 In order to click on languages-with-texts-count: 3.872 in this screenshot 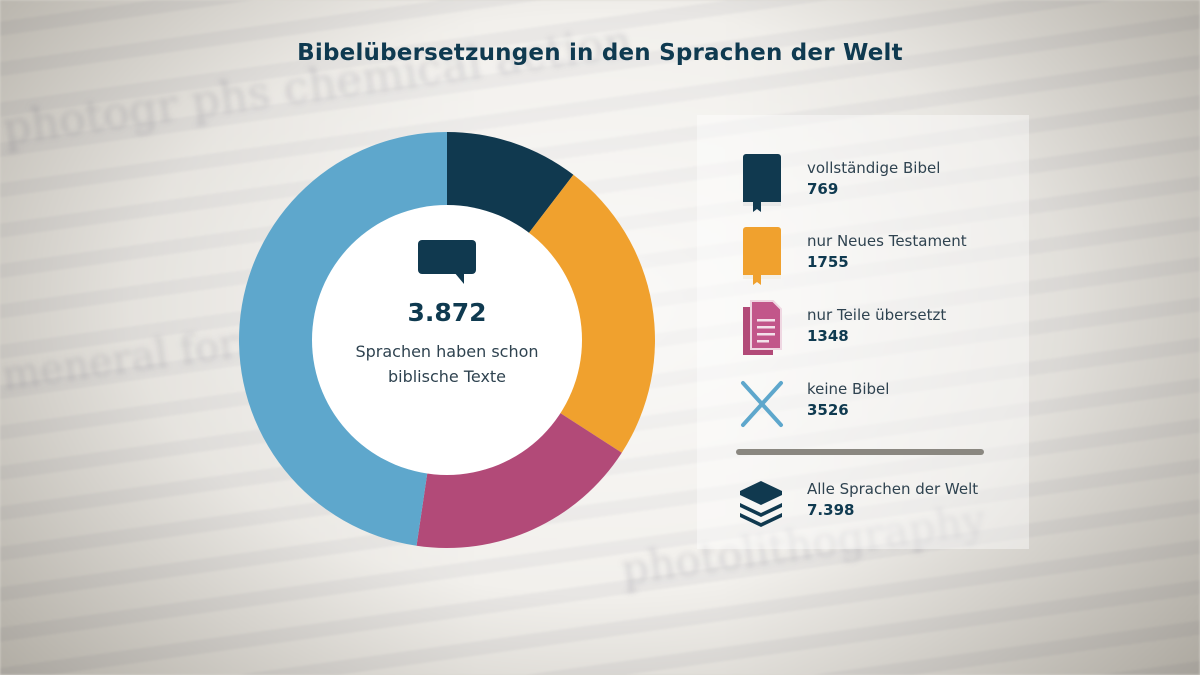, I will do `click(447, 312)`.